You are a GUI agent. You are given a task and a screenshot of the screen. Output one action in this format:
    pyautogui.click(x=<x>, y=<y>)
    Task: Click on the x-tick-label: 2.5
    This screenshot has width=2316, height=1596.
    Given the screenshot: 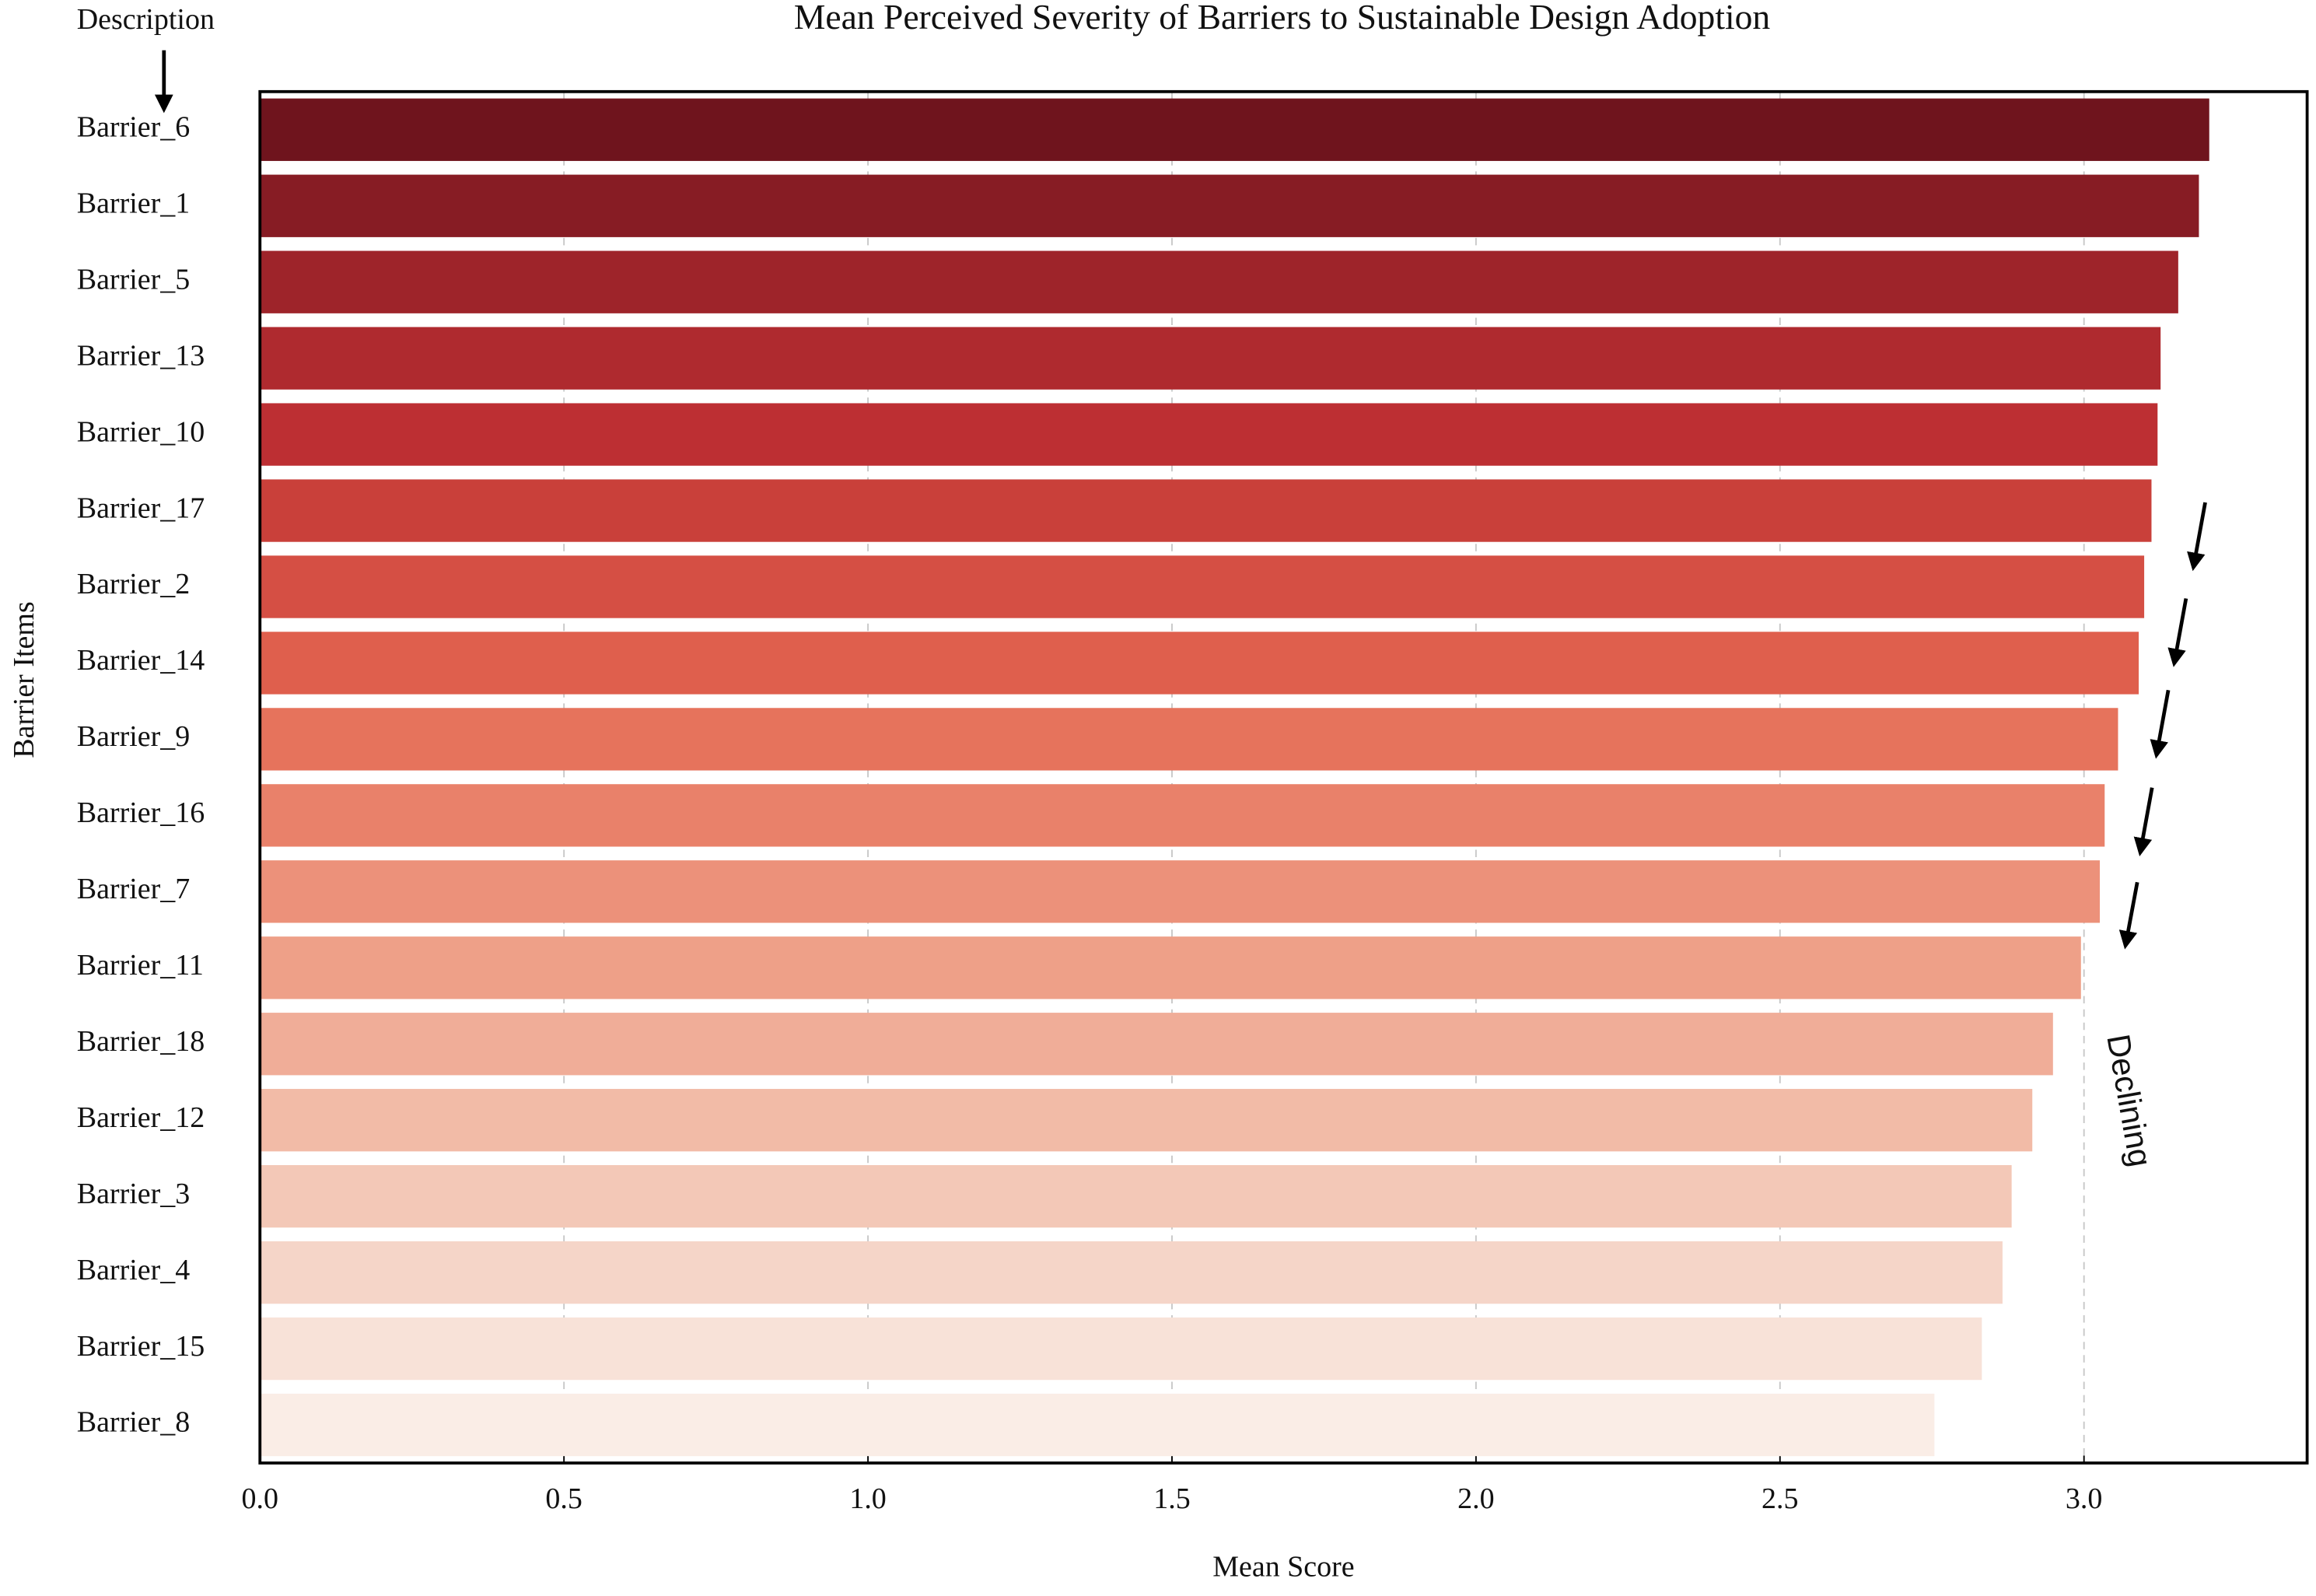 What is the action you would take?
    pyautogui.click(x=1779, y=1499)
    